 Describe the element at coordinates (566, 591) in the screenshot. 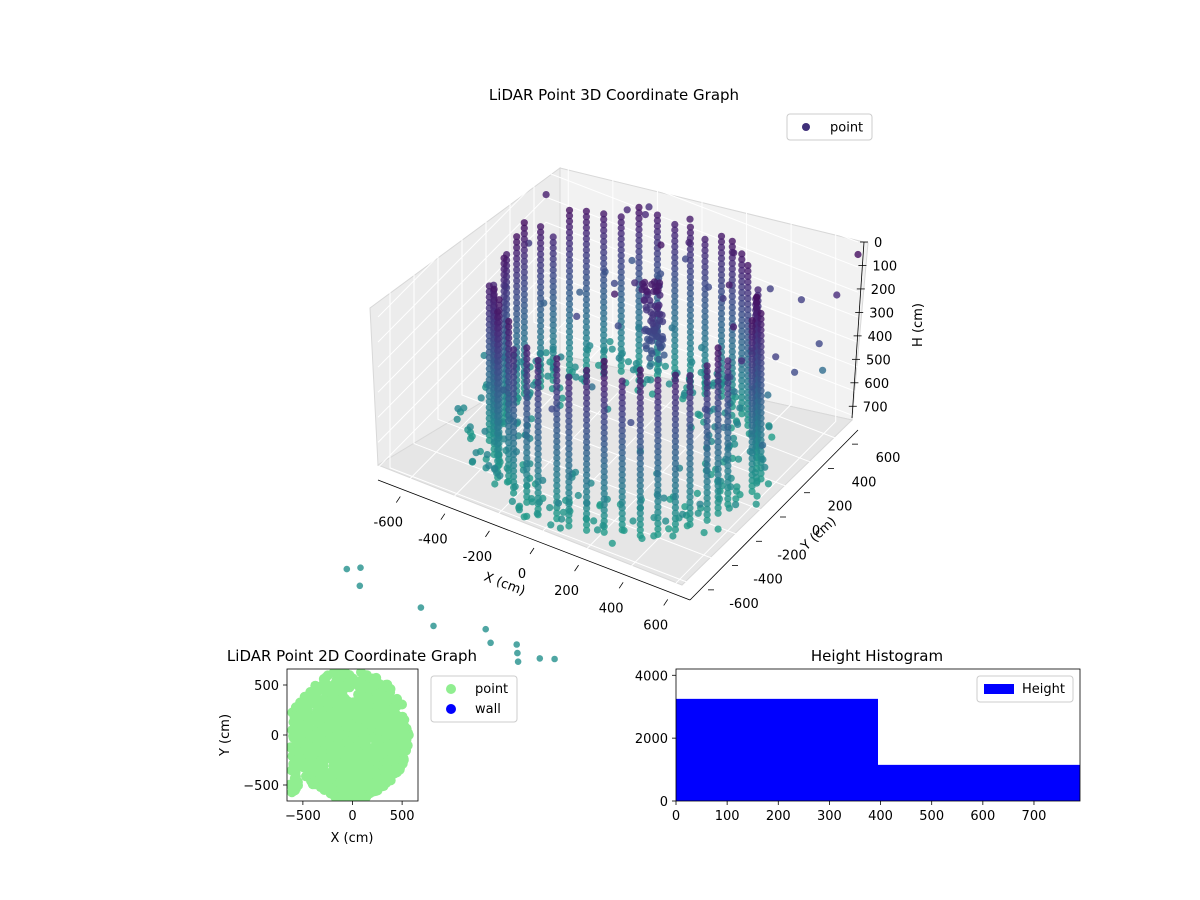

I see `x-tick-label-3d: 200` at that location.